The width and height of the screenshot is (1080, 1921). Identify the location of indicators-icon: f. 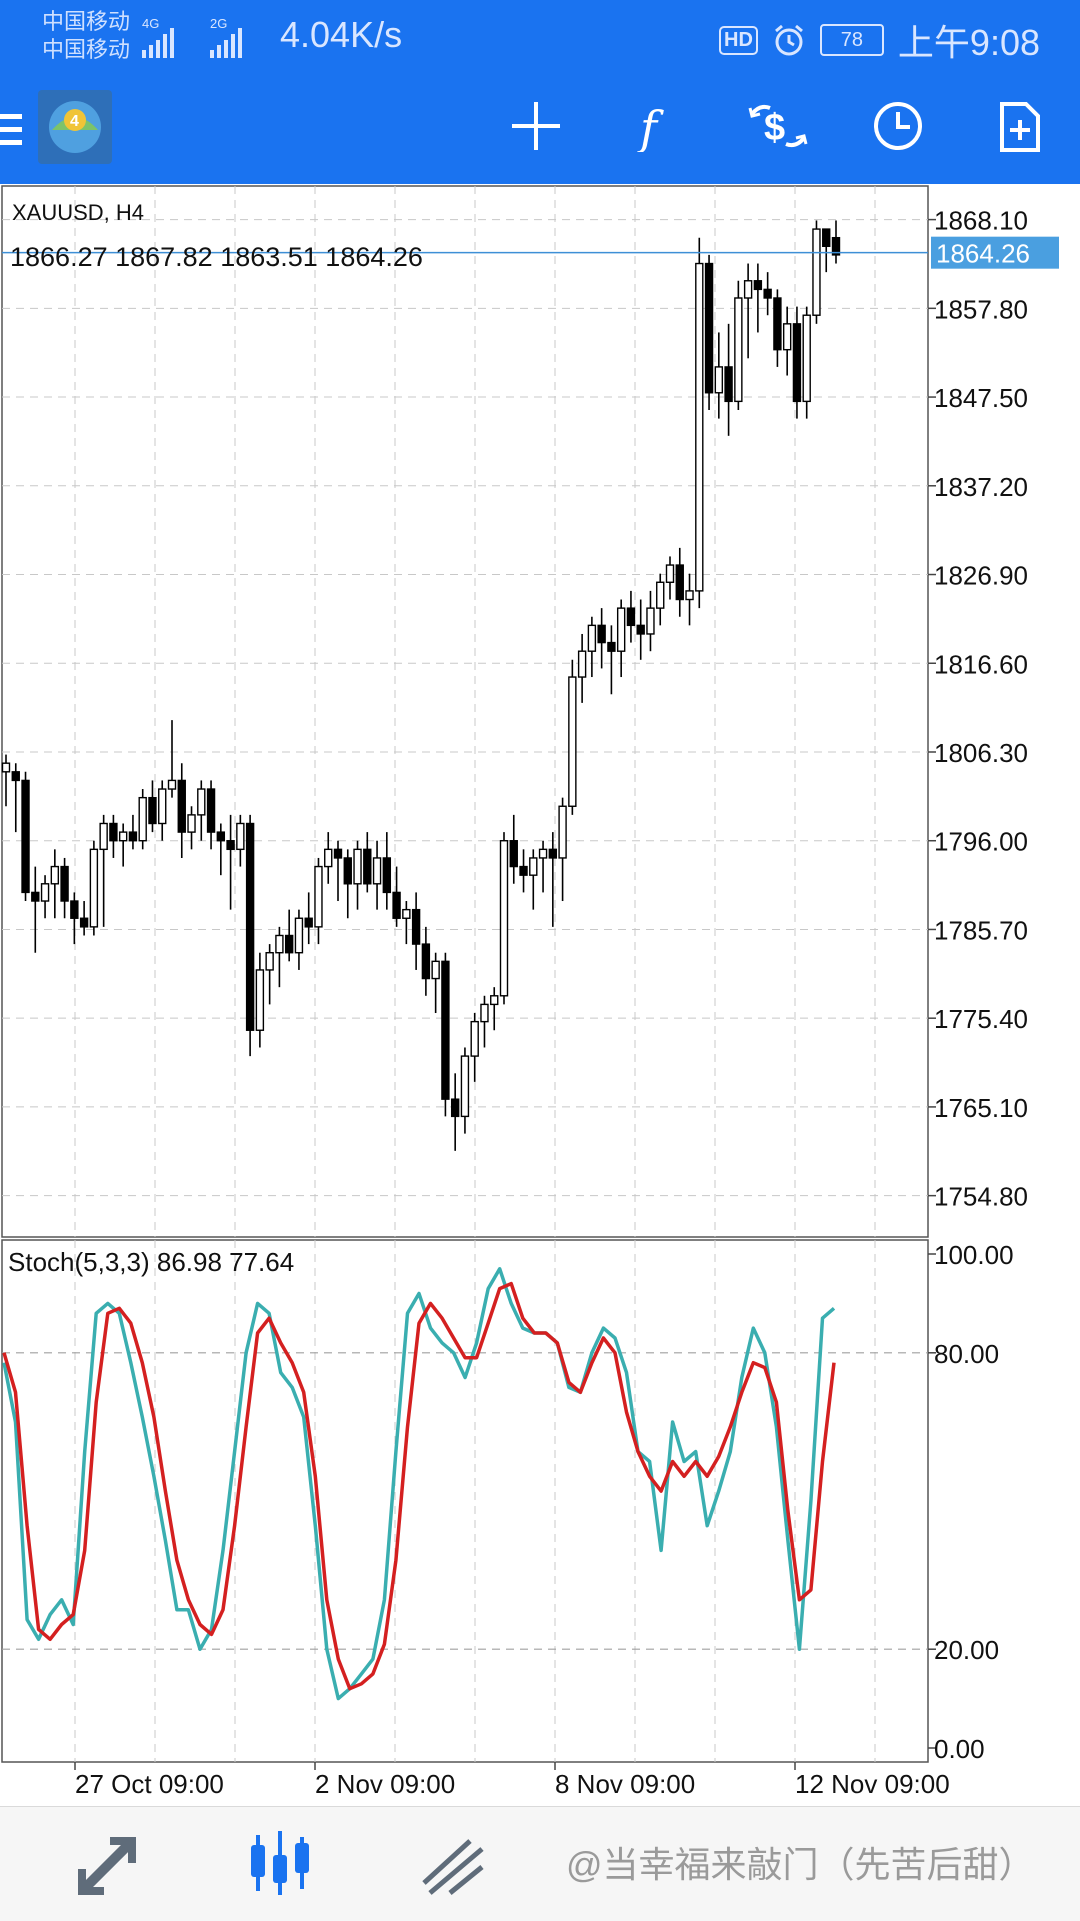
(657, 126).